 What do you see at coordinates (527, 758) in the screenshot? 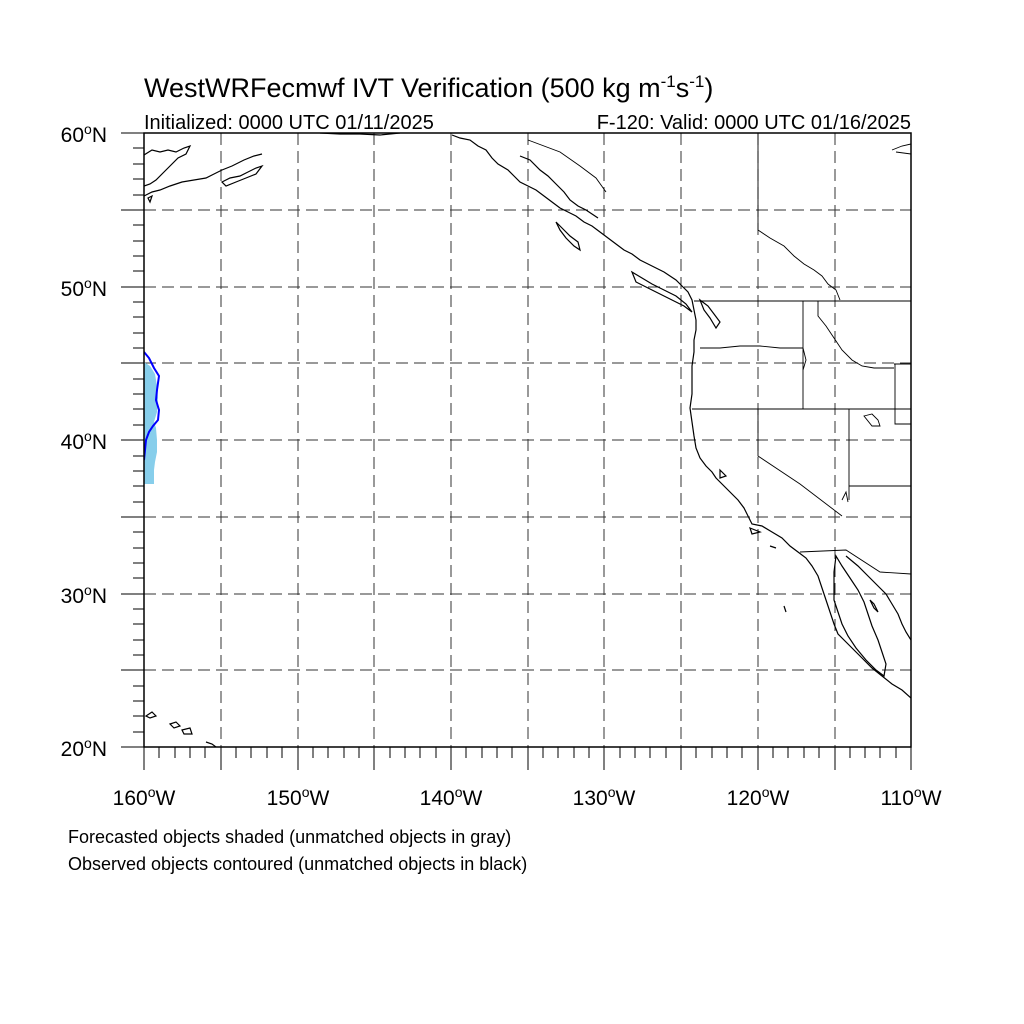
I see `lon-ticks` at bounding box center [527, 758].